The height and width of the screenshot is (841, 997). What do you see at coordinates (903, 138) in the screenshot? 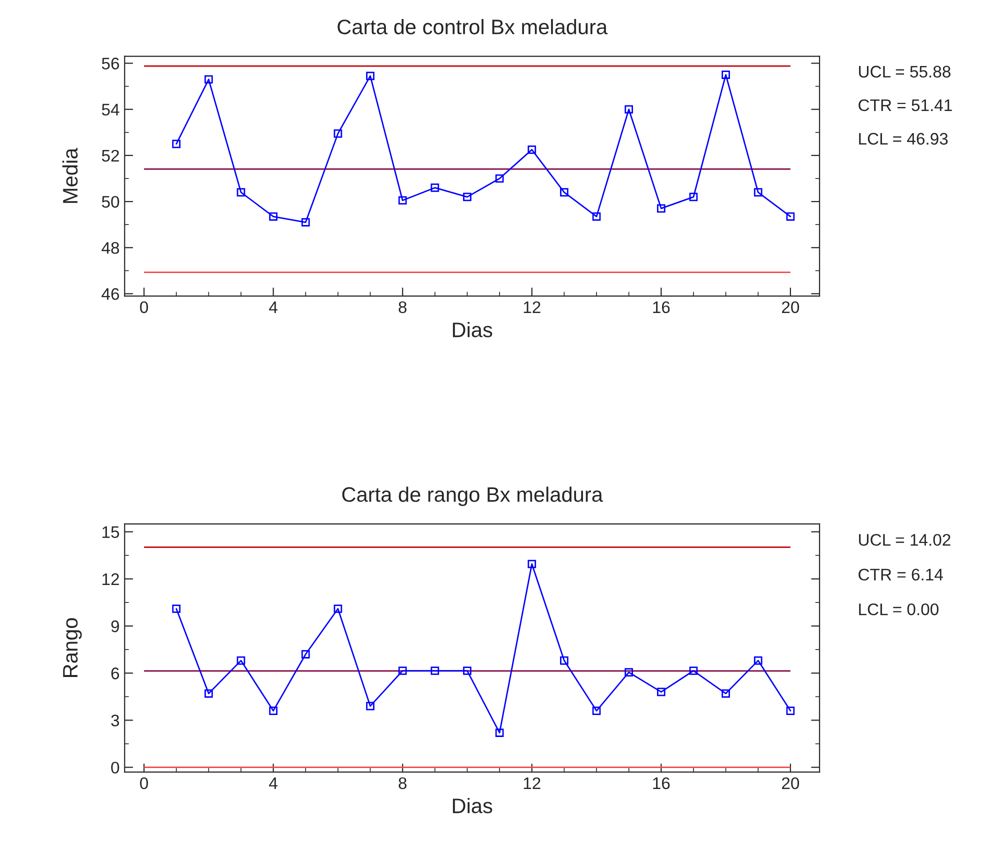
I see `text: LCL = 46.93` at bounding box center [903, 138].